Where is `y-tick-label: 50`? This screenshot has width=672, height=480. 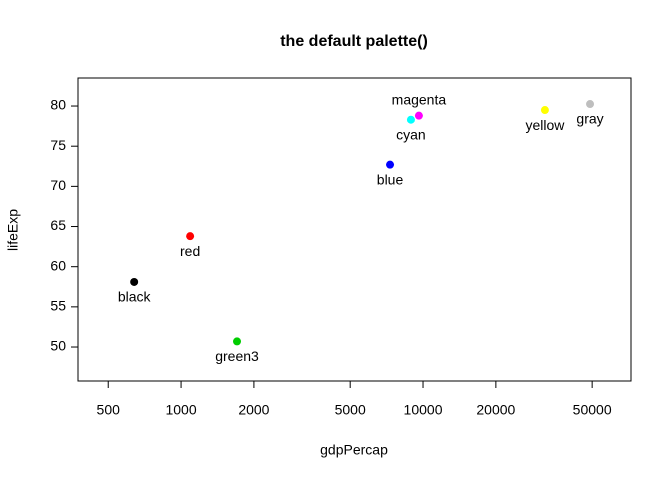
y-tick-label: 50 is located at coordinates (58, 346).